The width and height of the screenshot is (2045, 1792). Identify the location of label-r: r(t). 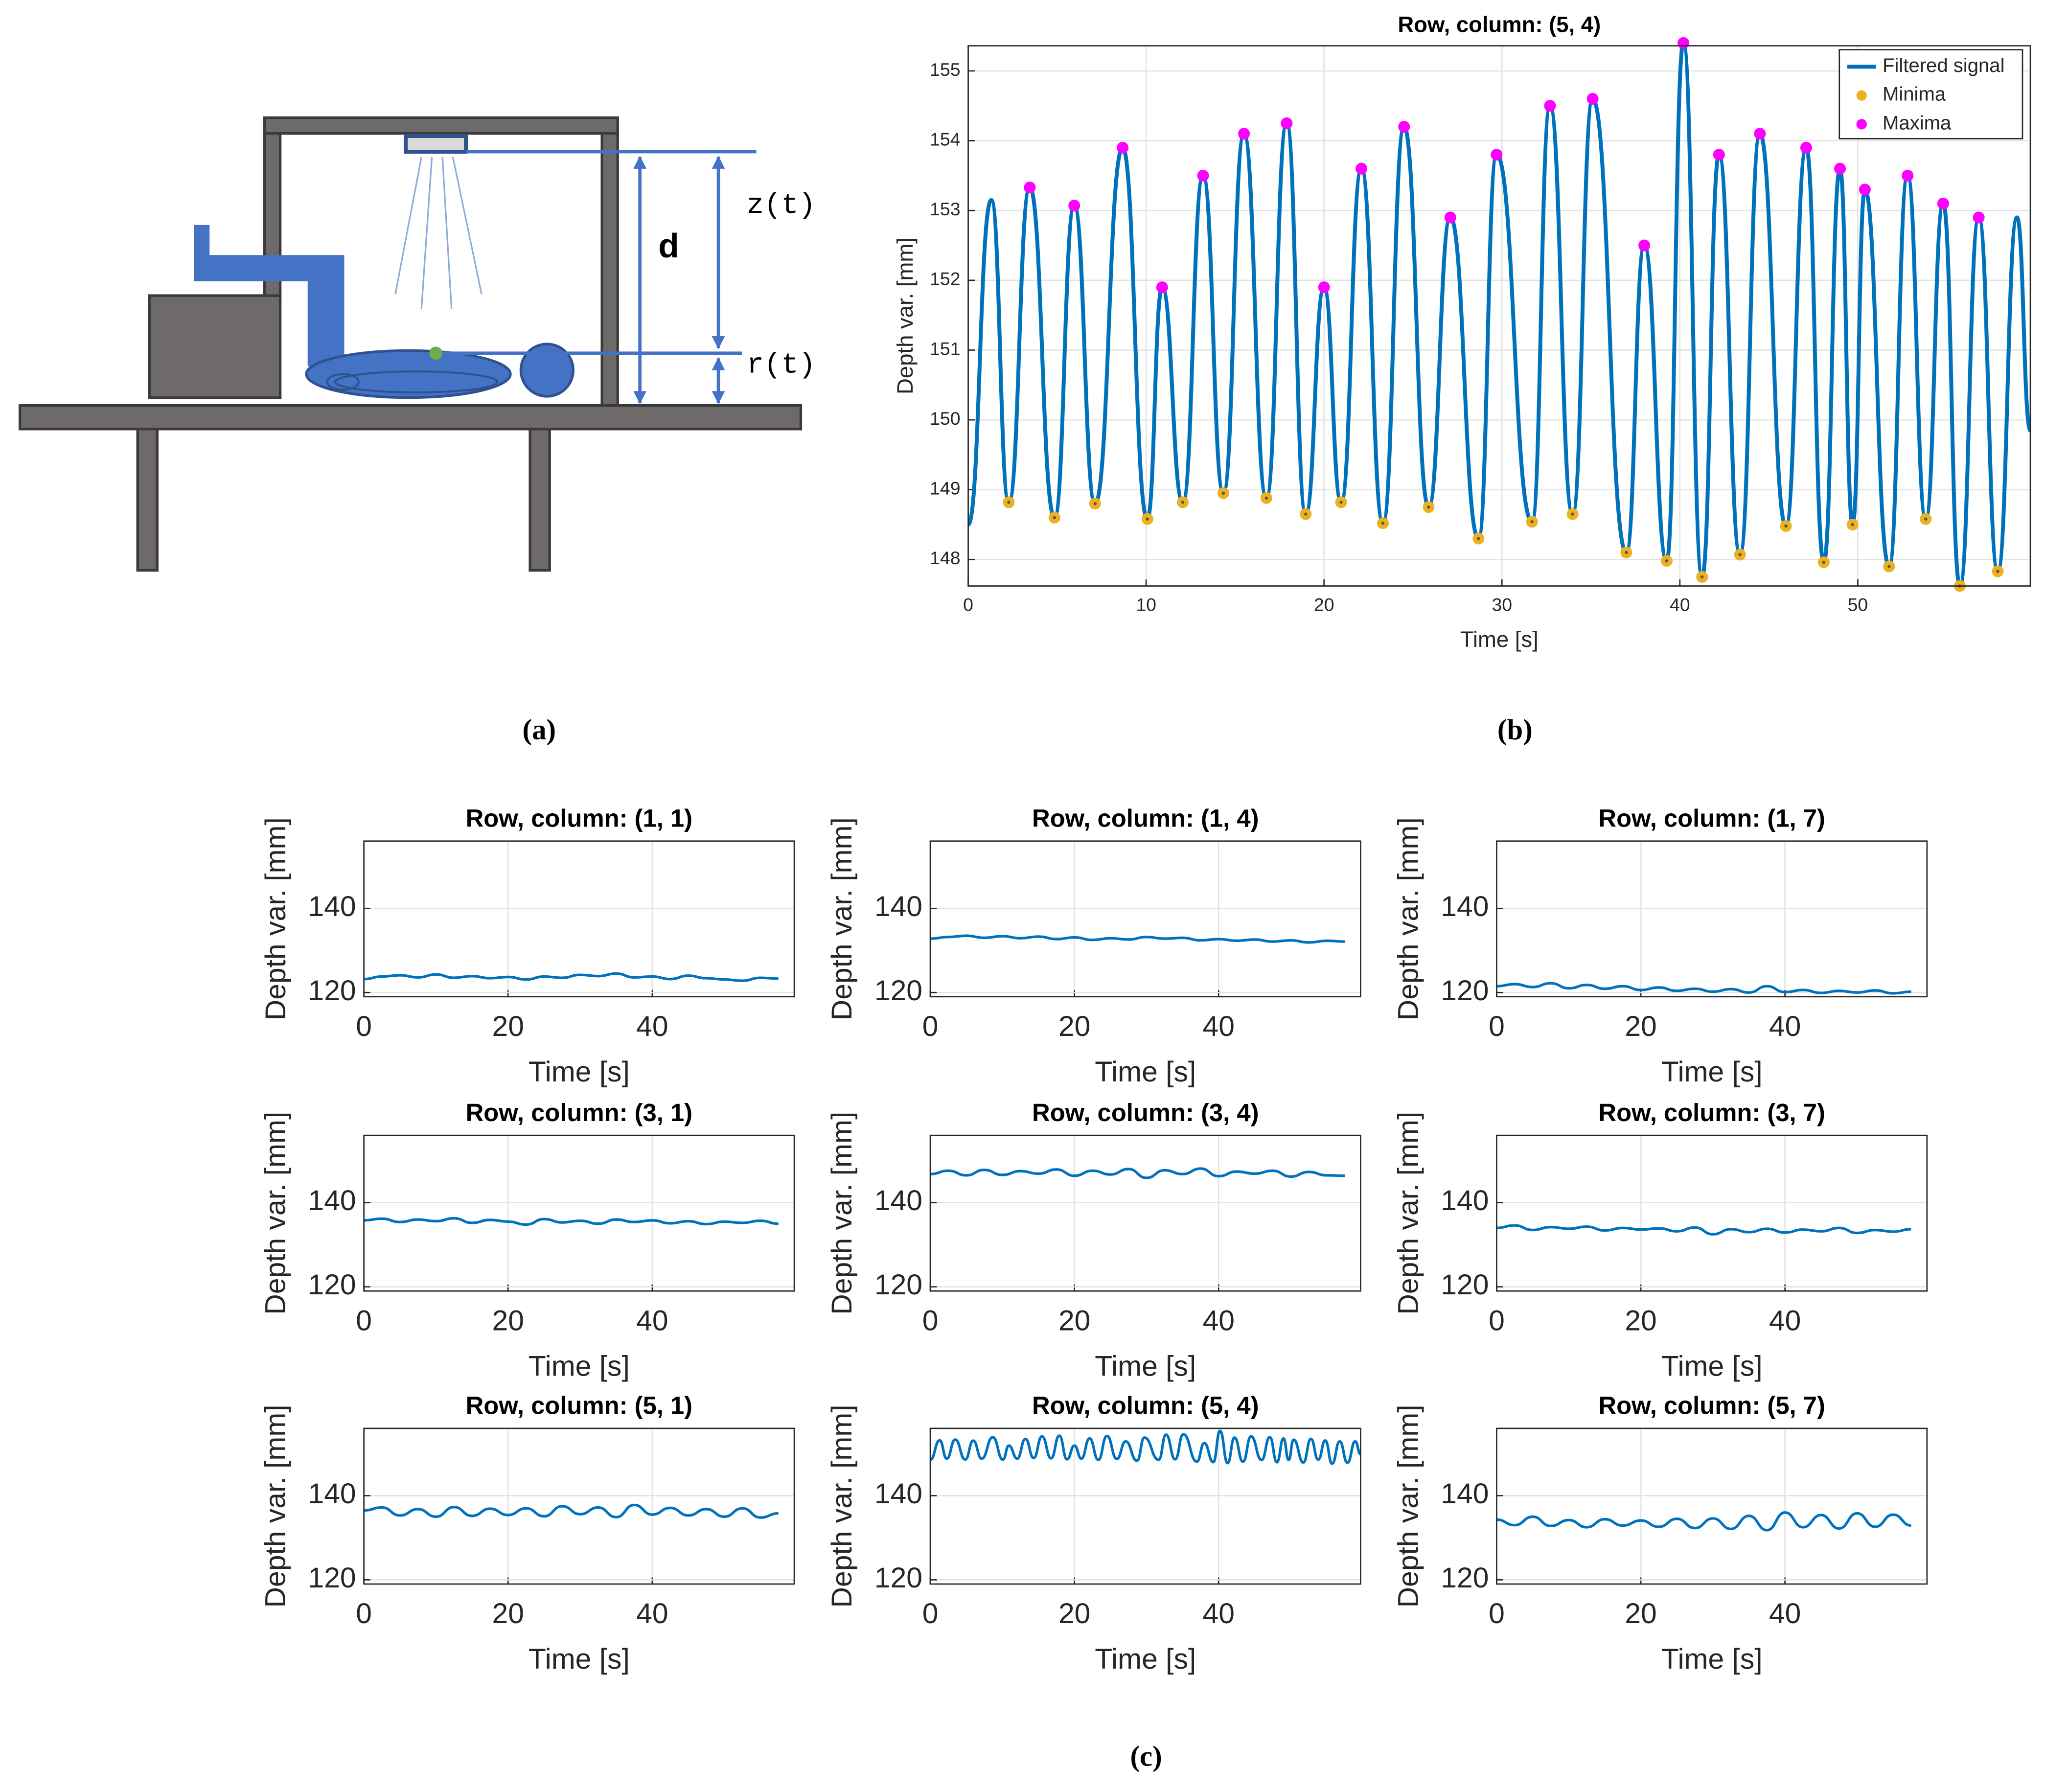
(781, 364).